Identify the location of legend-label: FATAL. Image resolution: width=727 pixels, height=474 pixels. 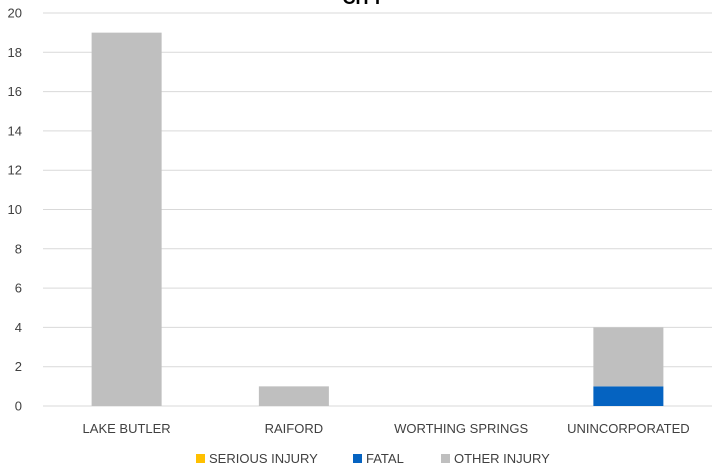
(385, 458).